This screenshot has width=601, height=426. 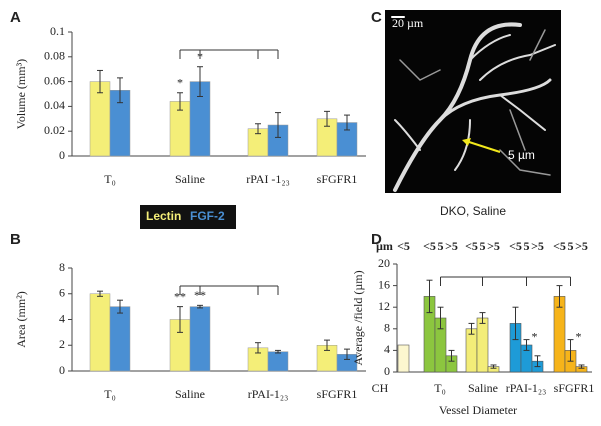 What do you see at coordinates (384, 306) in the screenshot?
I see `y-tick-label: 12` at bounding box center [384, 306].